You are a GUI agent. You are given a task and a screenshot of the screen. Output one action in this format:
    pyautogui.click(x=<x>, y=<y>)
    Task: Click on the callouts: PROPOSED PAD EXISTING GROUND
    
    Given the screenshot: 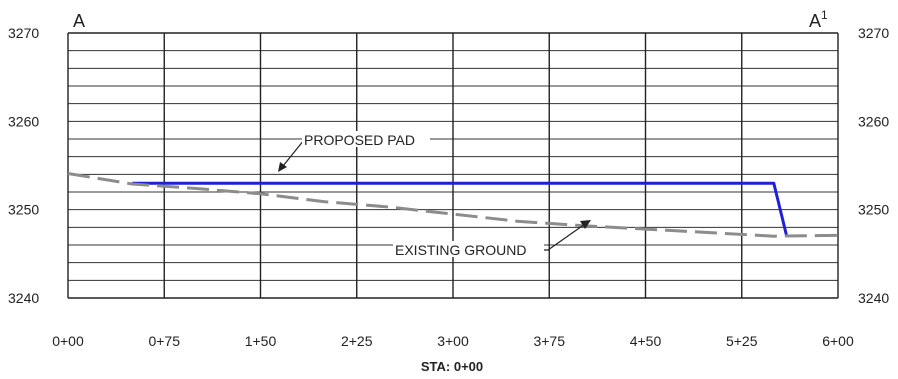 What is the action you would take?
    pyautogui.click(x=434, y=194)
    